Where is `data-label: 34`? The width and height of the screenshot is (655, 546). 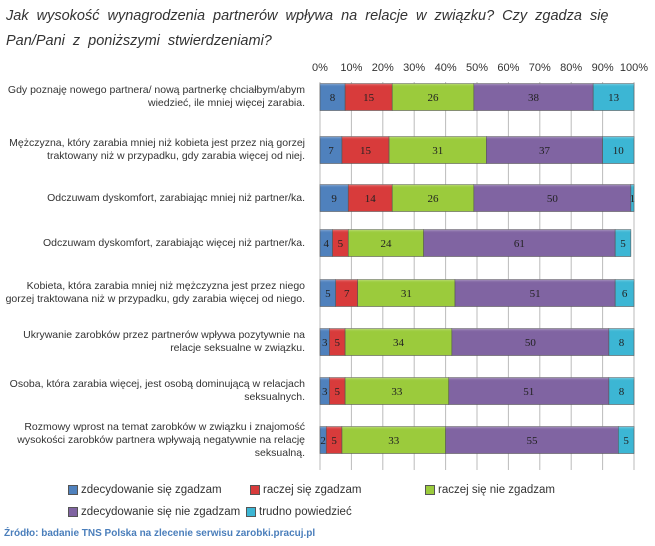 data-label: 34 is located at coordinates (399, 343).